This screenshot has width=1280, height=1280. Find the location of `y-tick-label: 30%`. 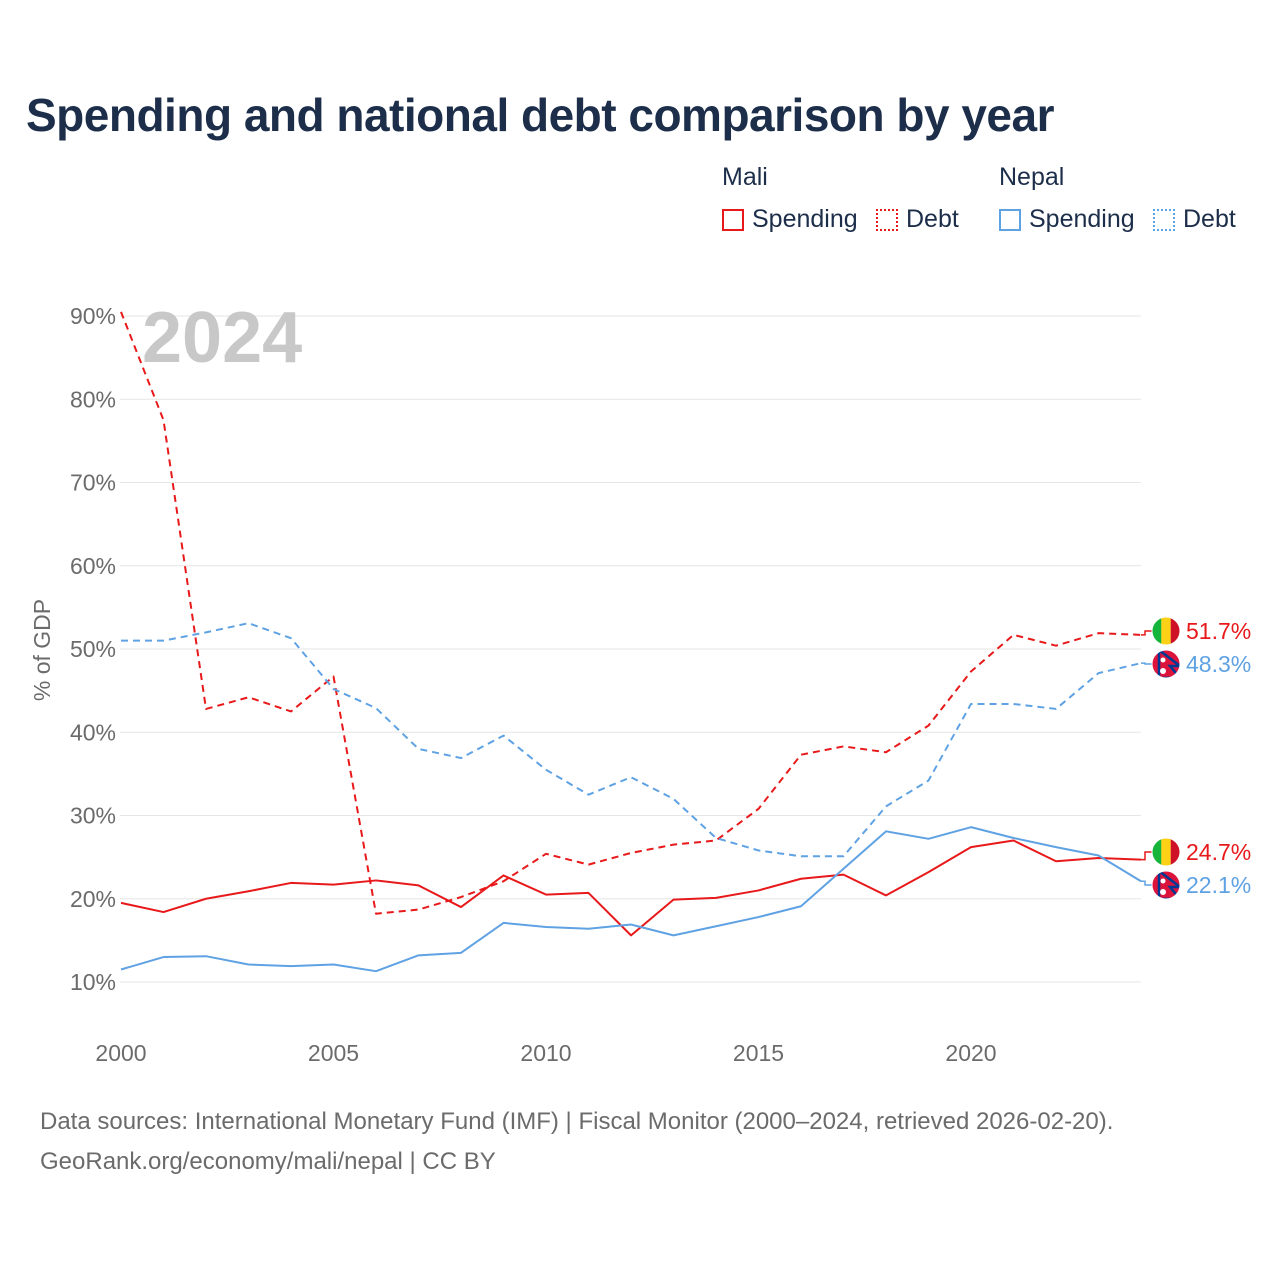

y-tick-label: 30% is located at coordinates (93, 816).